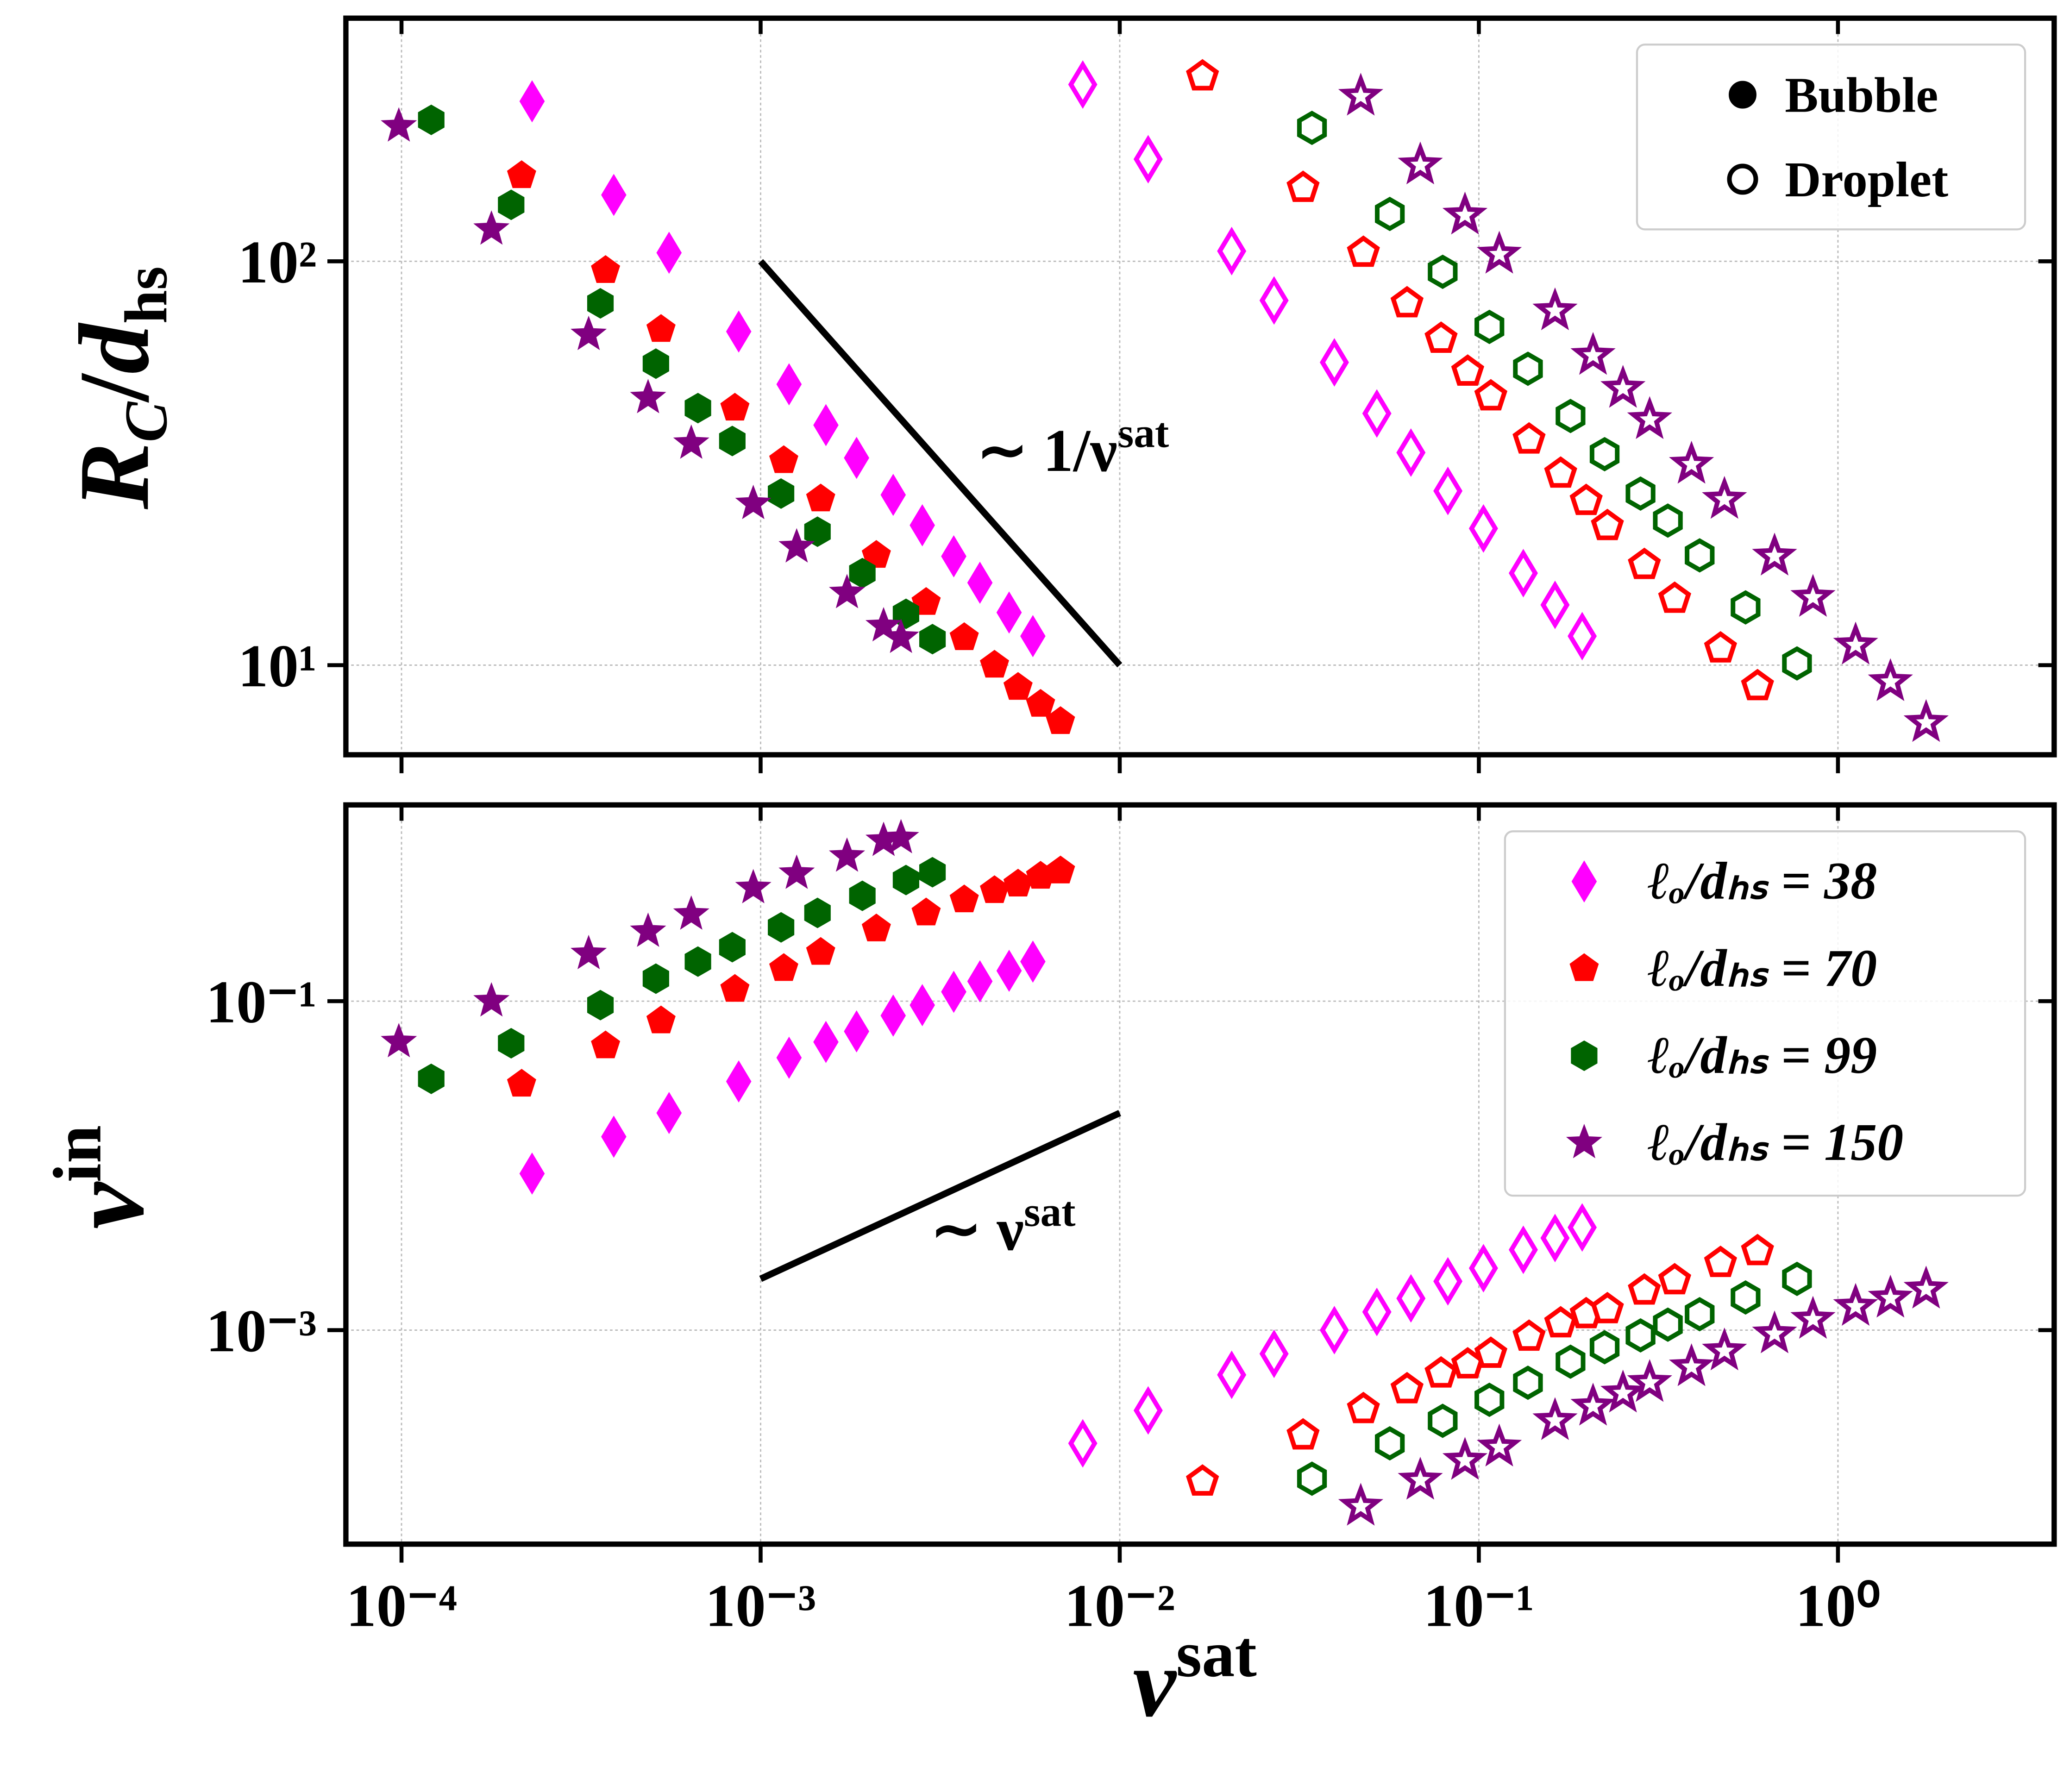 The width and height of the screenshot is (2070, 1792). Describe the element at coordinates (401, 1605) in the screenshot. I see `x-tick-label: 10⁻⁴` at that location.